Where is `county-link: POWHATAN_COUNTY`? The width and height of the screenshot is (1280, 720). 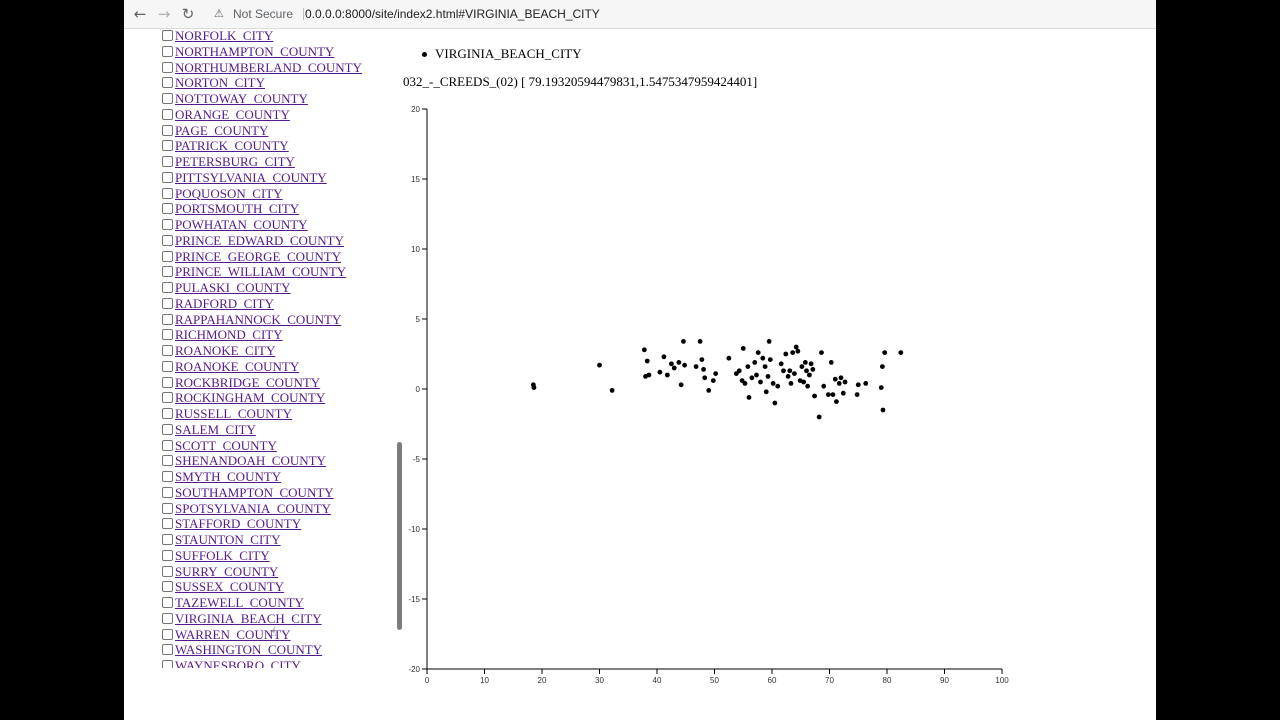 county-link: POWHATAN_COUNTY is located at coordinates (241, 224).